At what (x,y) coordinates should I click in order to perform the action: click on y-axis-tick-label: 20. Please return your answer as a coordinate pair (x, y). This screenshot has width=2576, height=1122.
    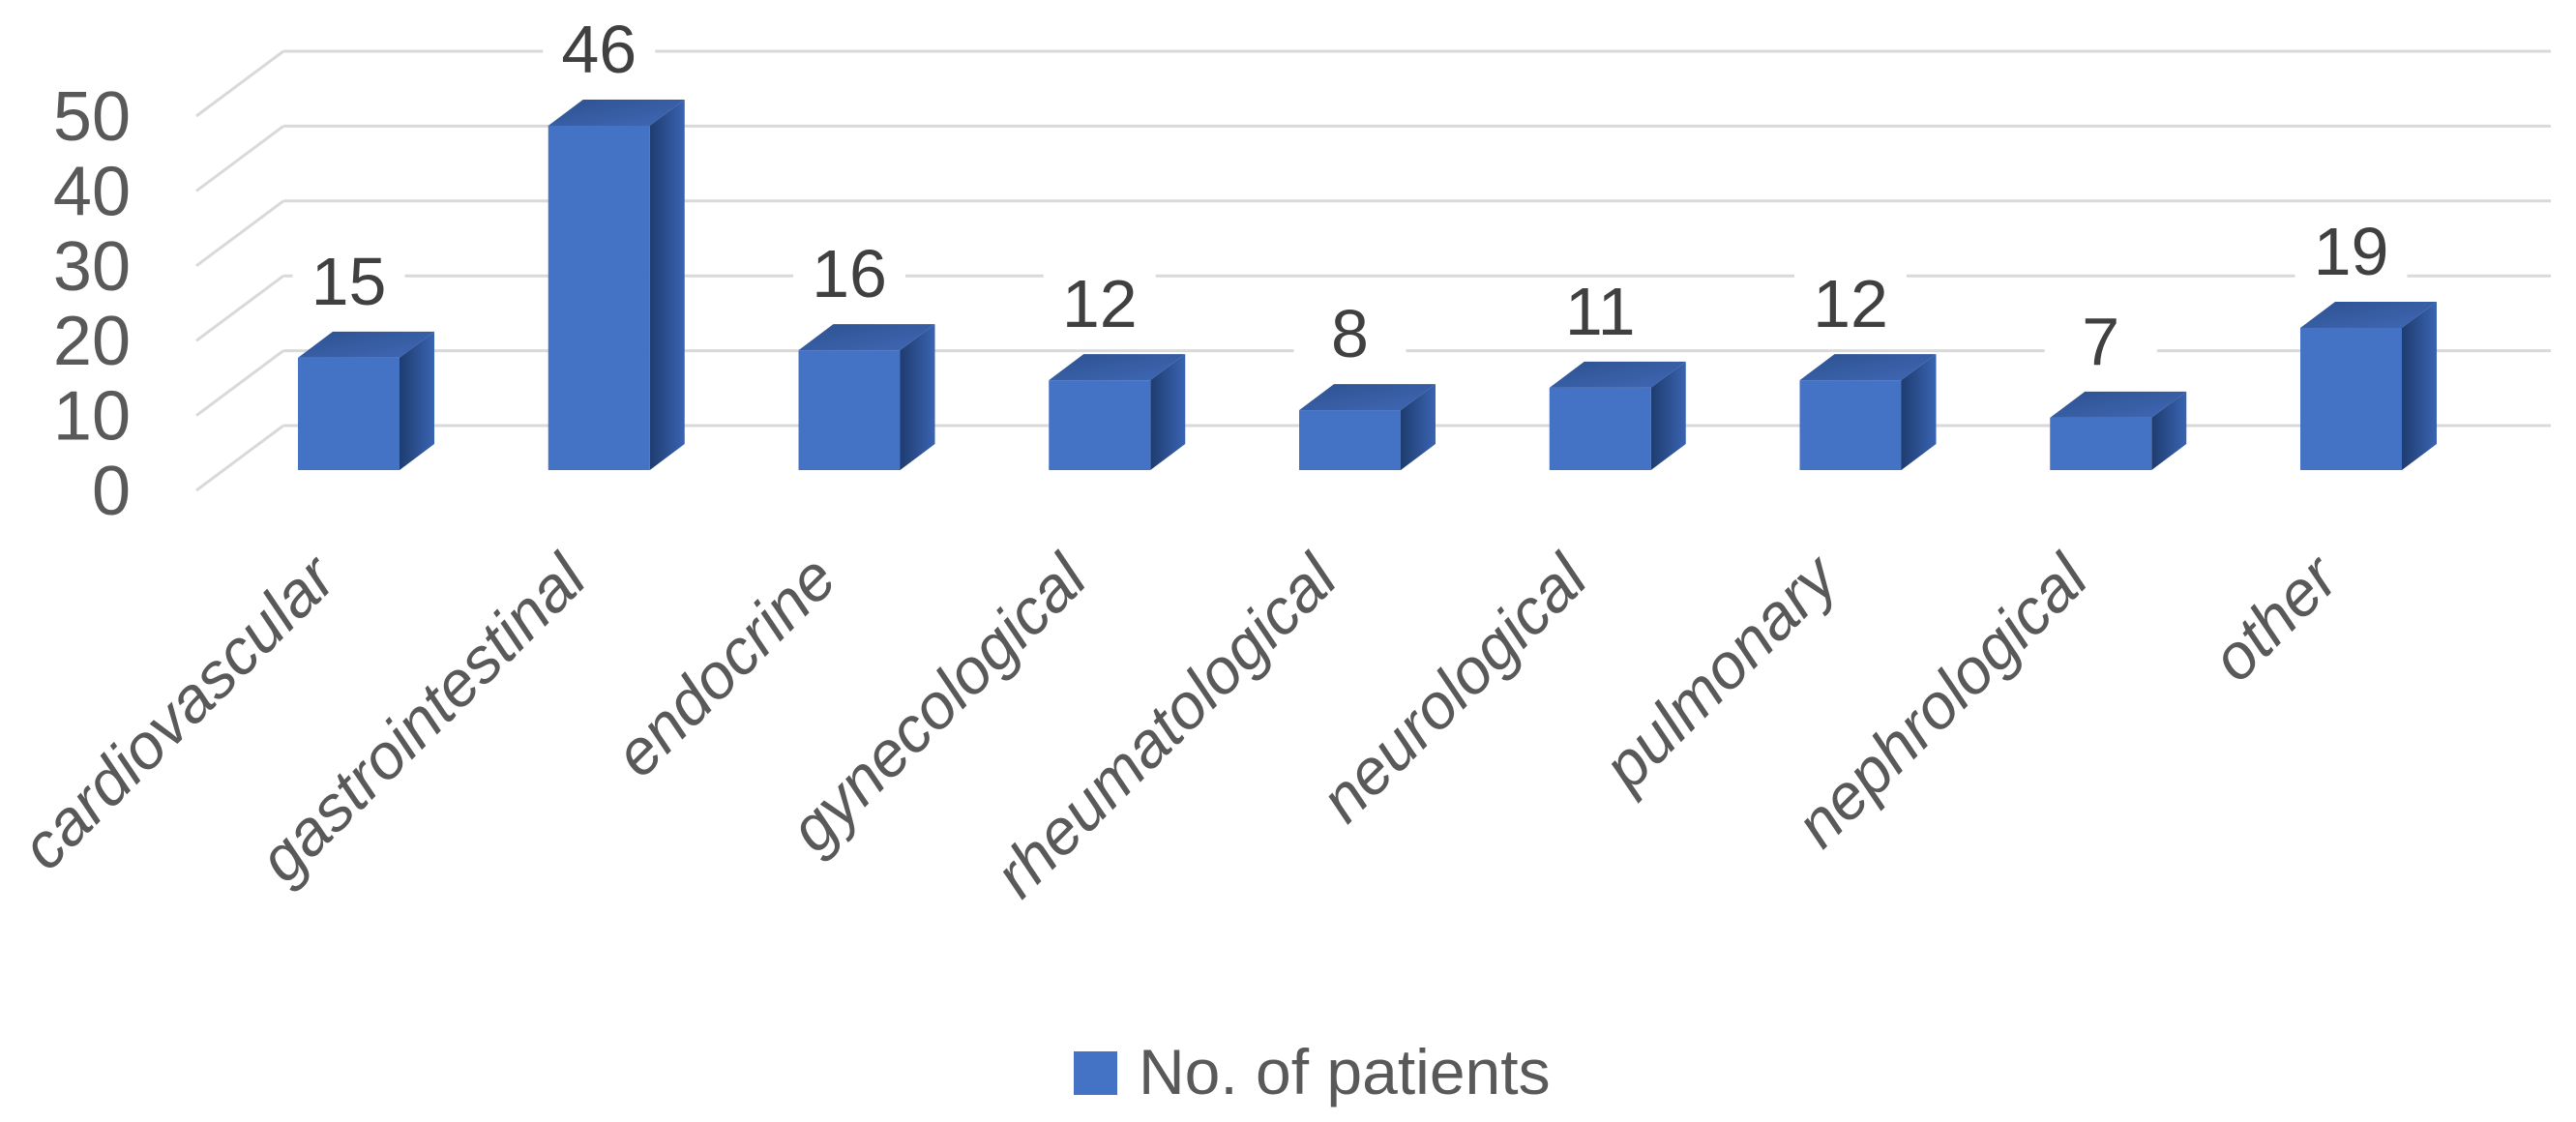
    Looking at the image, I should click on (92, 341).